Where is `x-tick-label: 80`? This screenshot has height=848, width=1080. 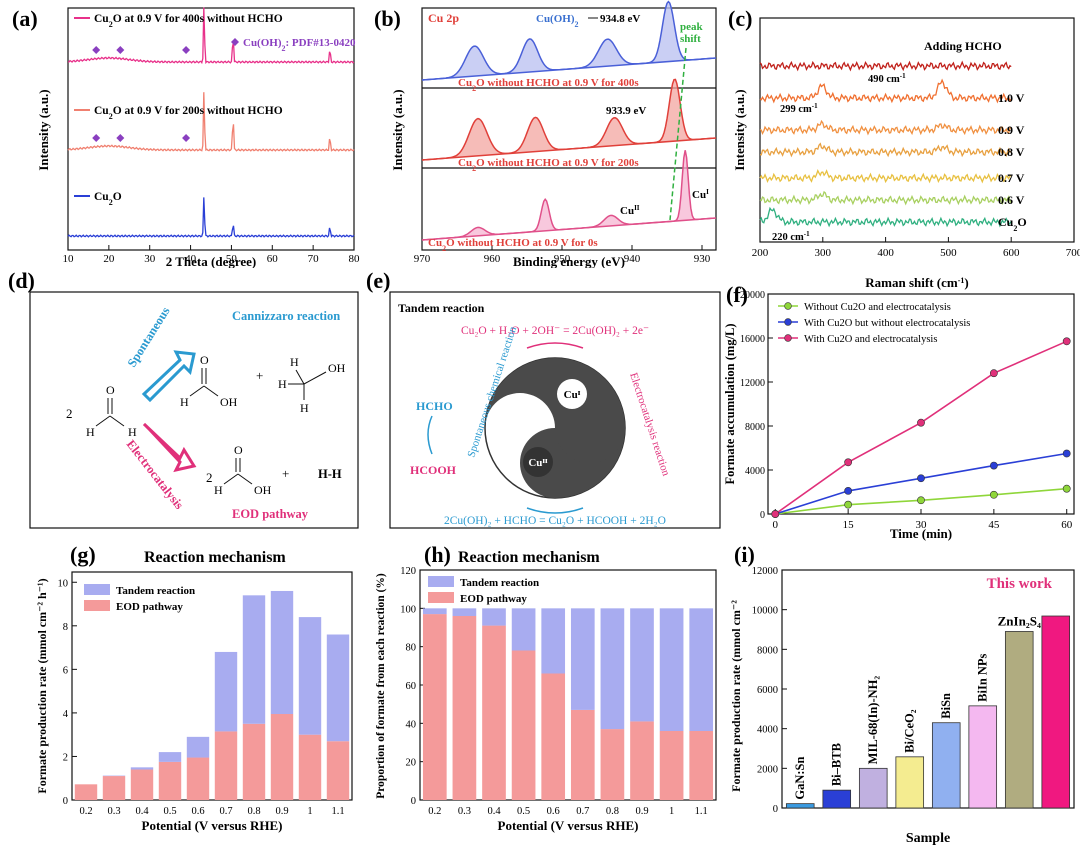 x-tick-label: 80 is located at coordinates (355, 259).